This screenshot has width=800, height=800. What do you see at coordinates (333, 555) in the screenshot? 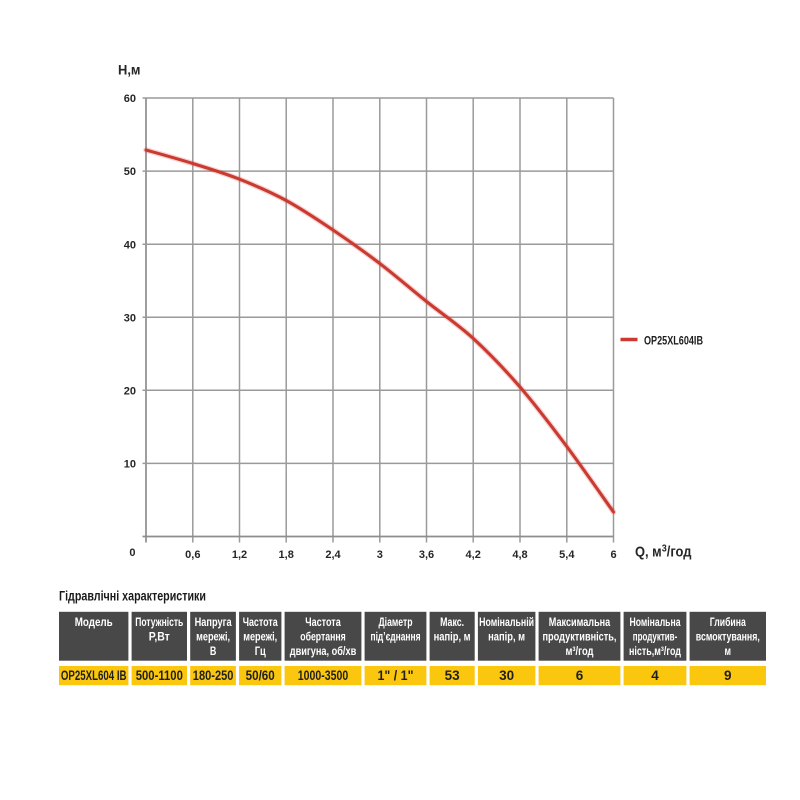
I see `svg-text: 2,4` at bounding box center [333, 555].